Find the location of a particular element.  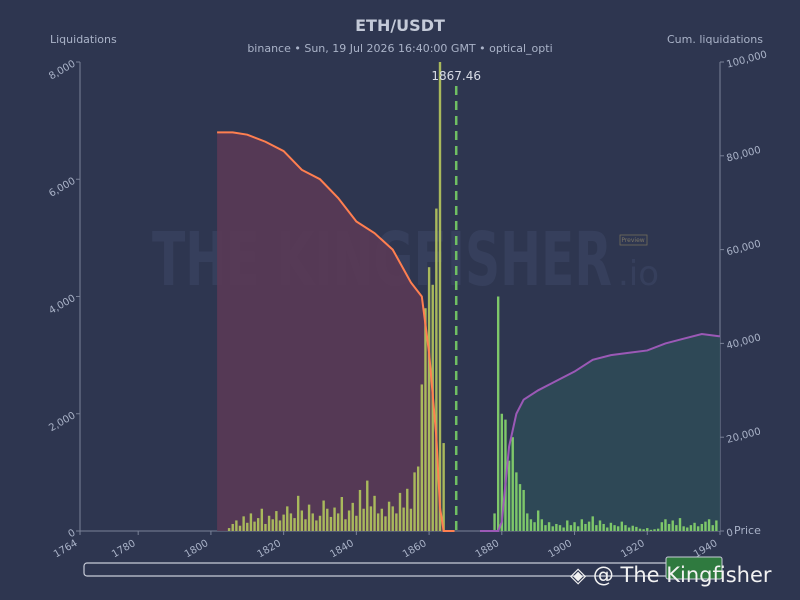

cum-line is located at coordinates (600, 432).